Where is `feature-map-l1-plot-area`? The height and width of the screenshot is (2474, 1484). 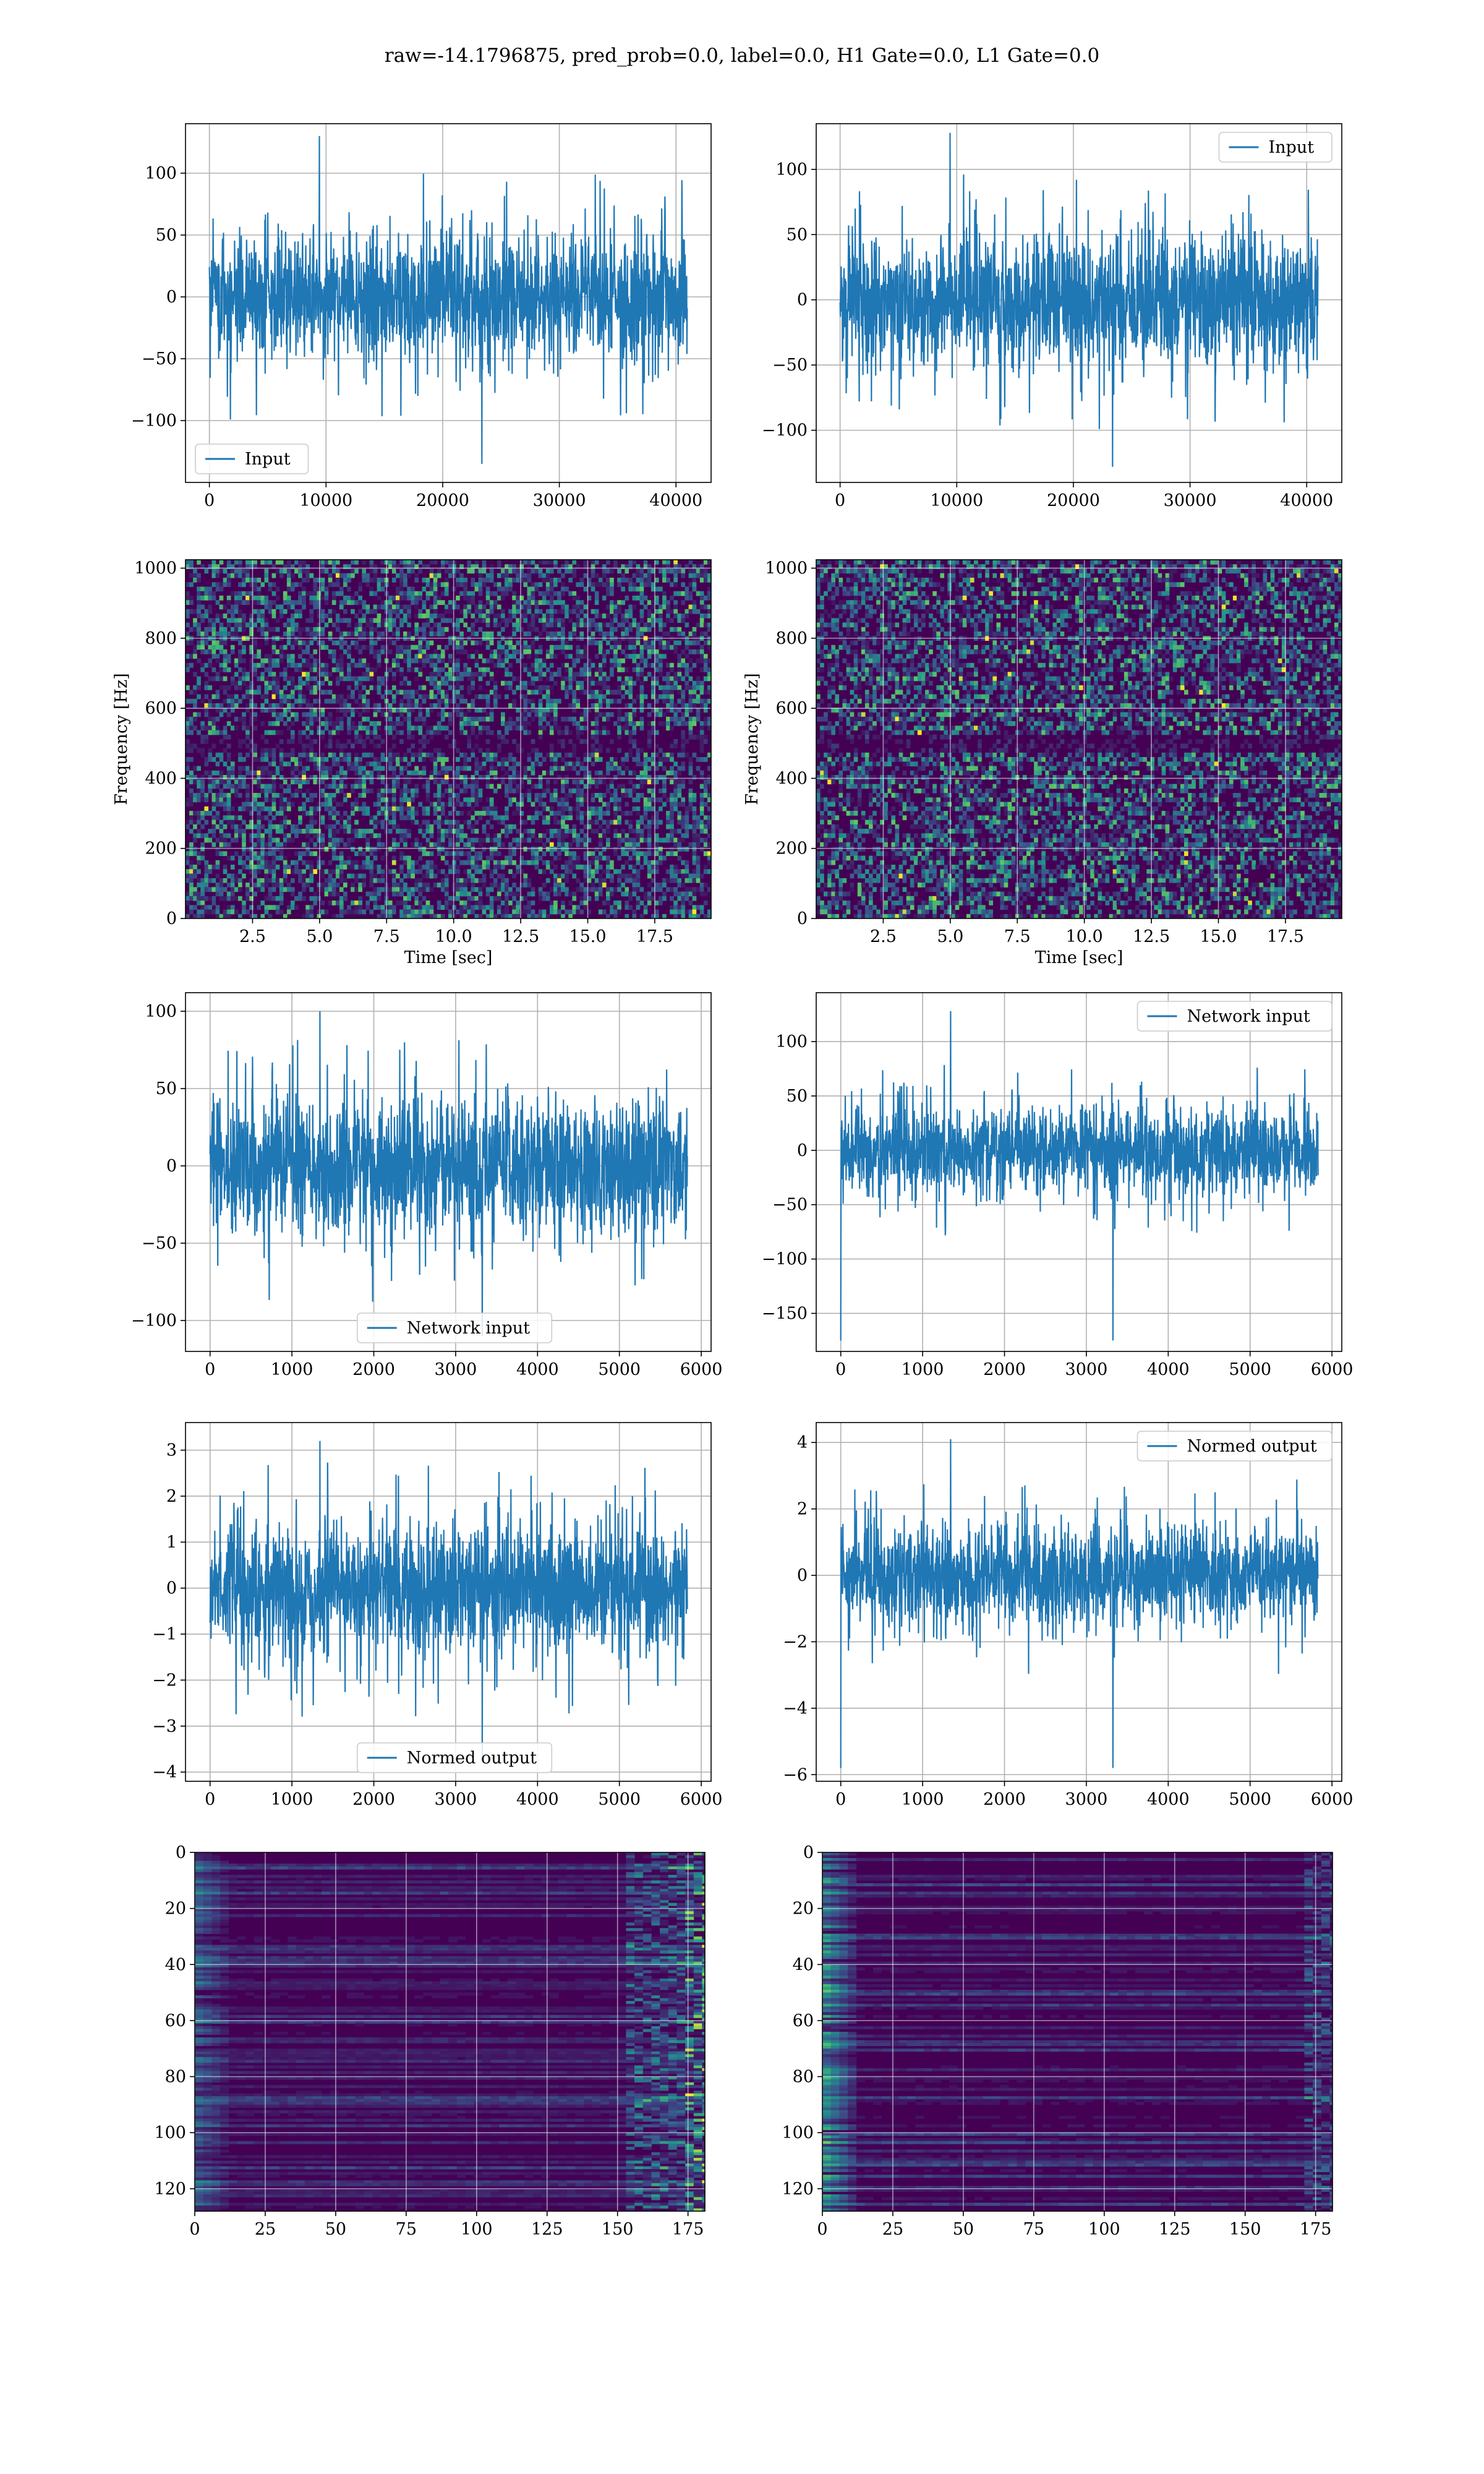 feature-map-l1-plot-area is located at coordinates (1077, 2031).